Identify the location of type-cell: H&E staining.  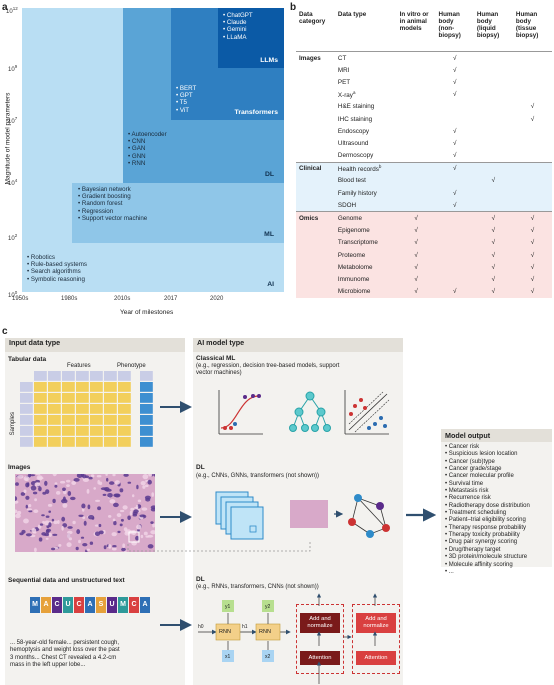
(356, 107).